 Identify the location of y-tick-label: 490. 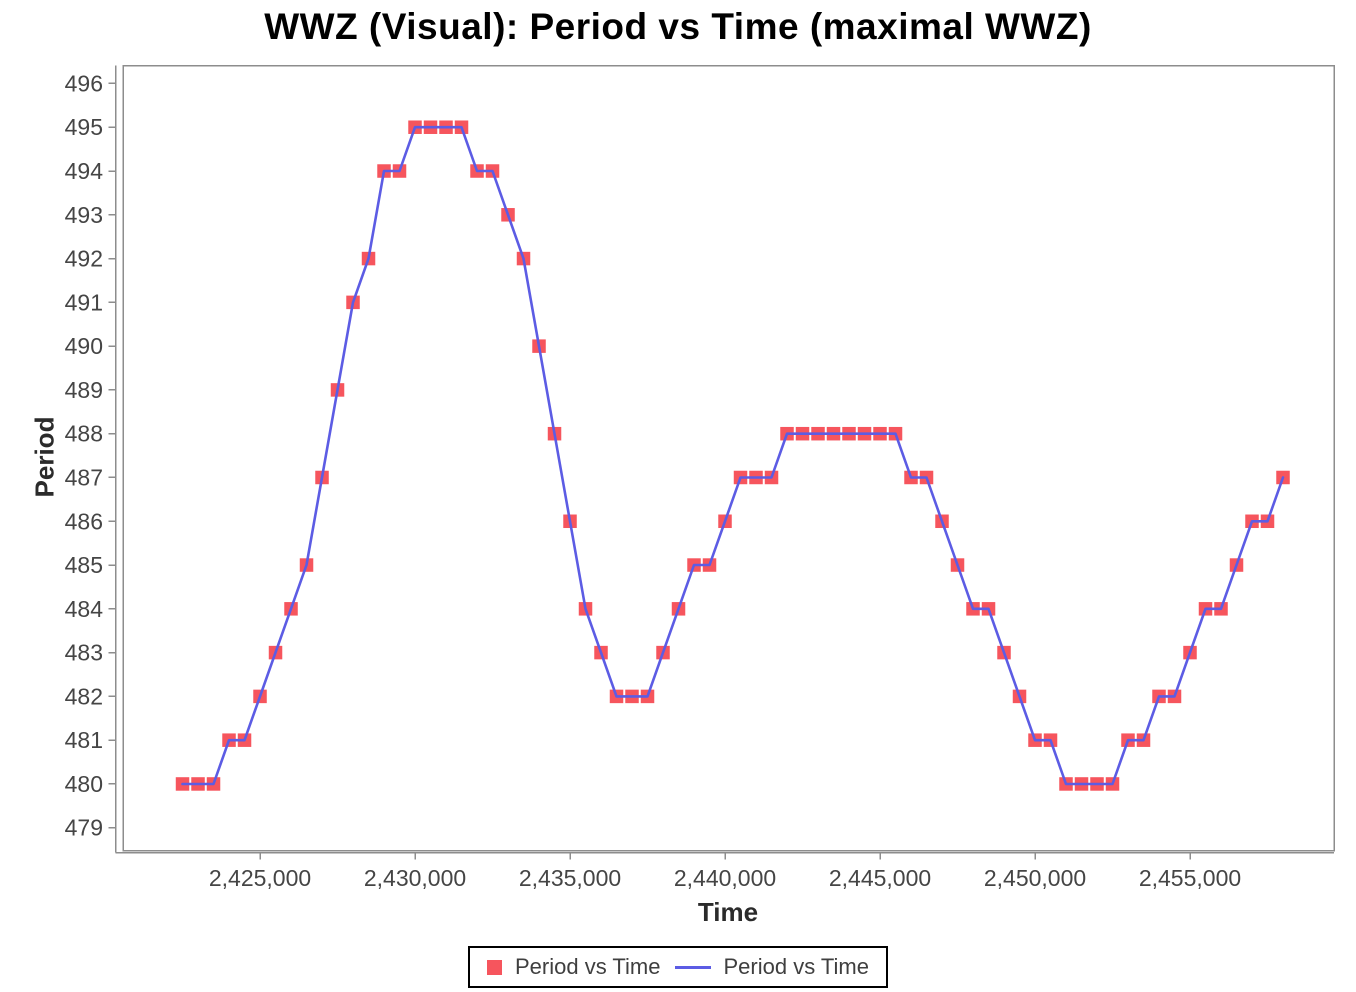
(84, 346).